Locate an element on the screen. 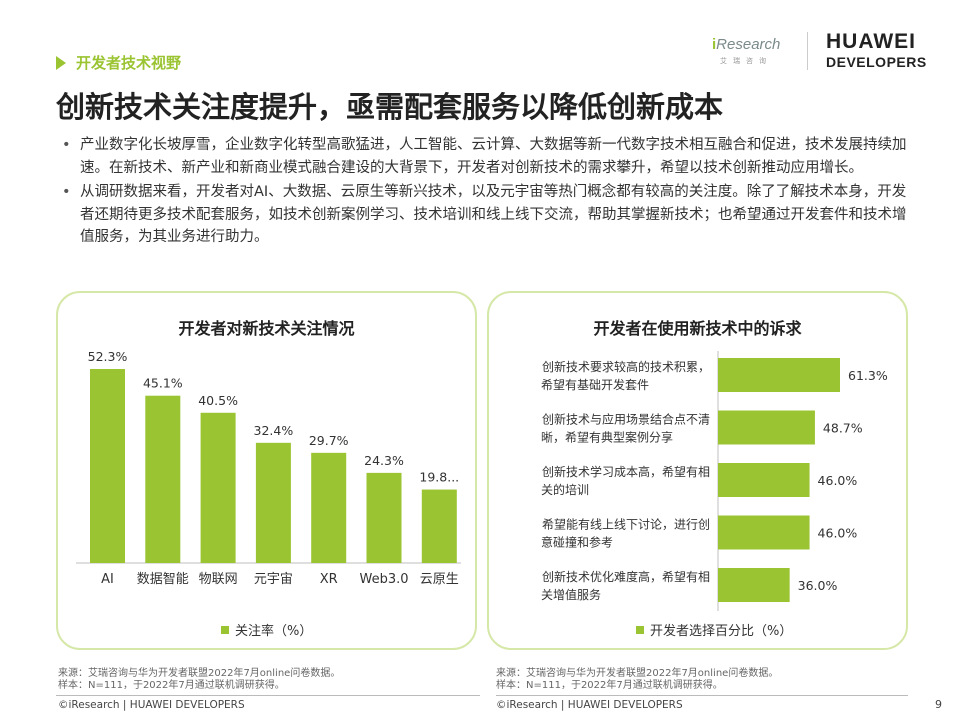 Image resolution: width=960 pixels, height=720 pixels. category-label: 关增值服务 is located at coordinates (571, 594).